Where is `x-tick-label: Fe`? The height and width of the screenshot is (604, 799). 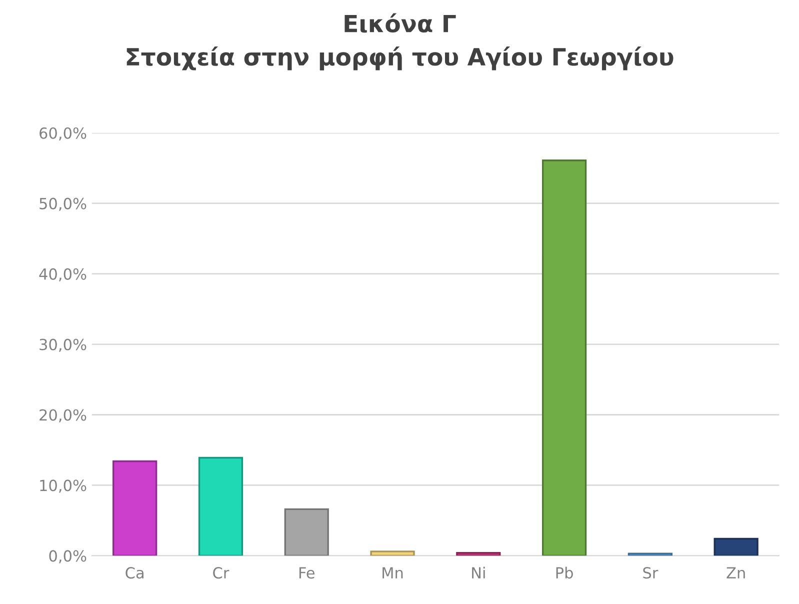 x-tick-label: Fe is located at coordinates (306, 573).